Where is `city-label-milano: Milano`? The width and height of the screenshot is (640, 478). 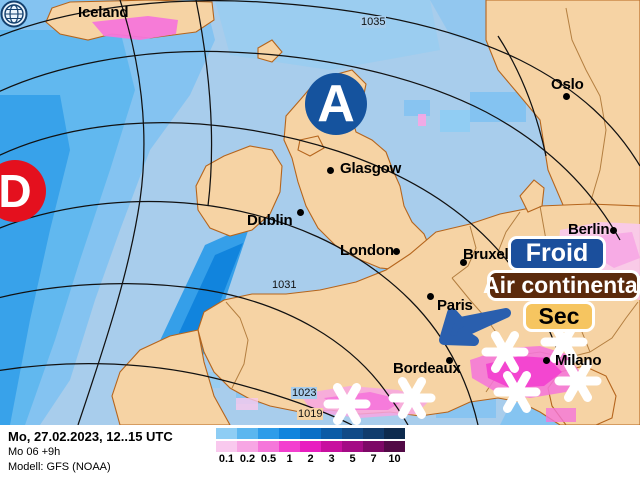 city-label-milano: Milano is located at coordinates (578, 361).